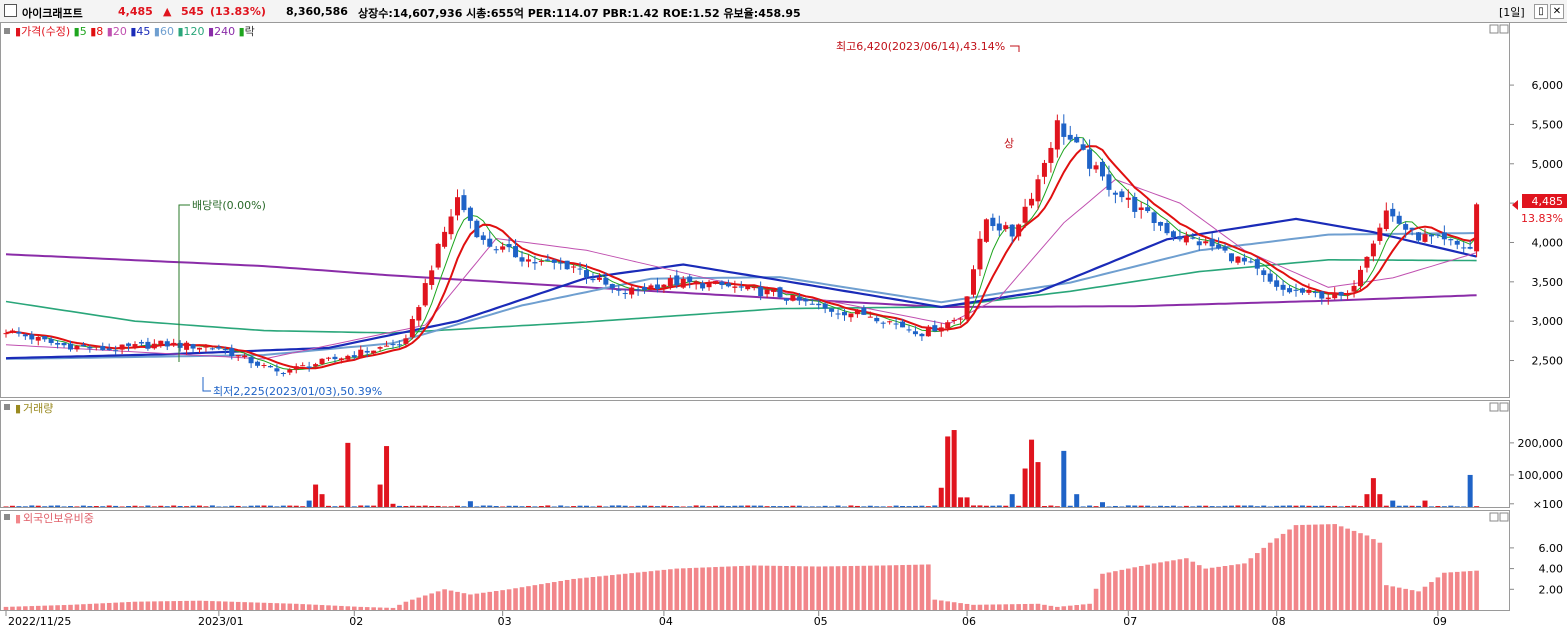  What do you see at coordinates (52, 13) in the screenshot?
I see `stock-name: 아이크래프트` at bounding box center [52, 13].